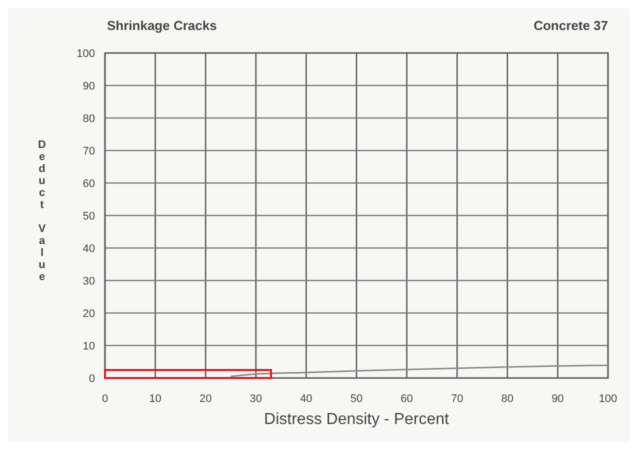 This screenshot has height=450, width=638. What do you see at coordinates (357, 419) in the screenshot?
I see `x-axis-title: Distress Density - Percent` at bounding box center [357, 419].